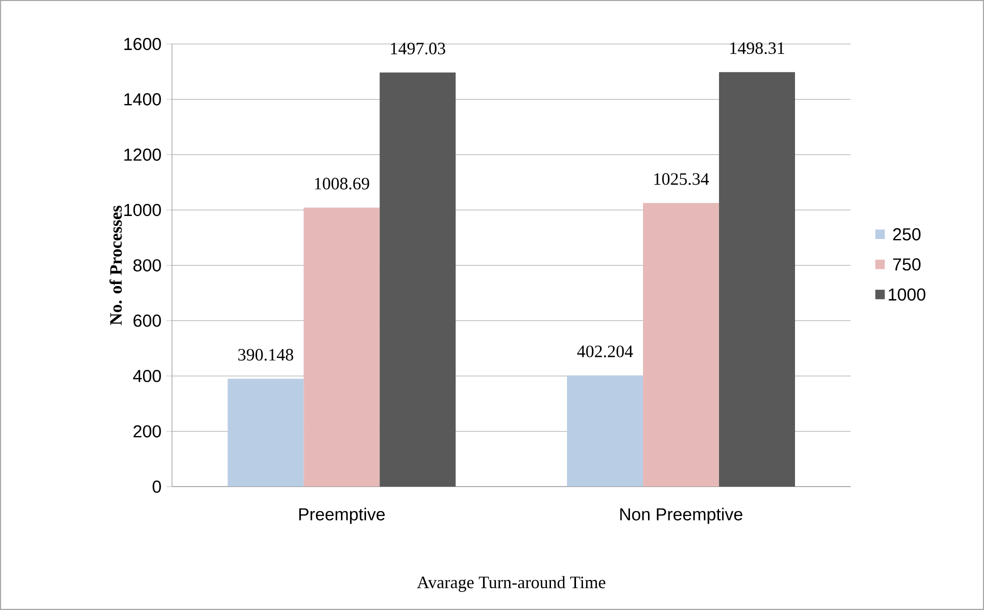  Describe the element at coordinates (342, 516) in the screenshot. I see `x-tick-label: Preemptive` at that location.